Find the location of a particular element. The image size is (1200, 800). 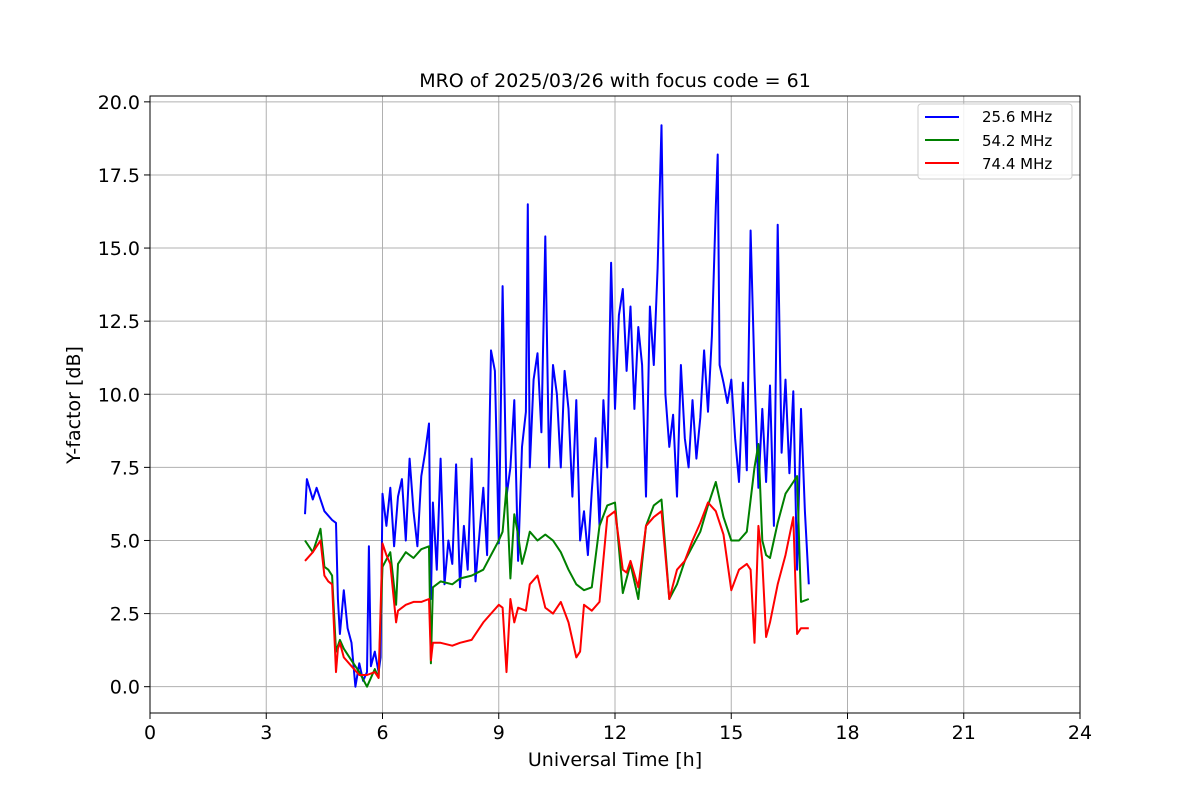

legend-label-54-2: 54.2 MHz is located at coordinates (1017, 141).